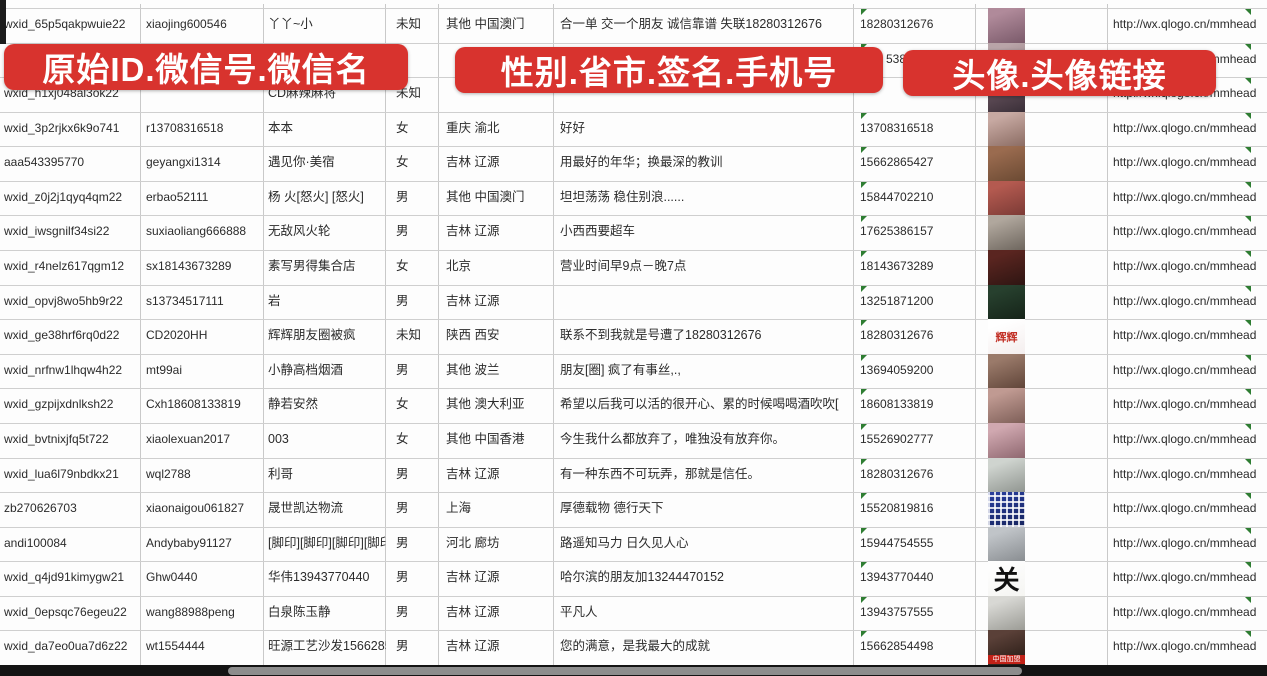 Image resolution: width=1267 pixels, height=676 pixels. Describe the element at coordinates (71, 405) in the screenshot. I see `cell-wxid: wxid_gzpijxdnlksh22` at that location.